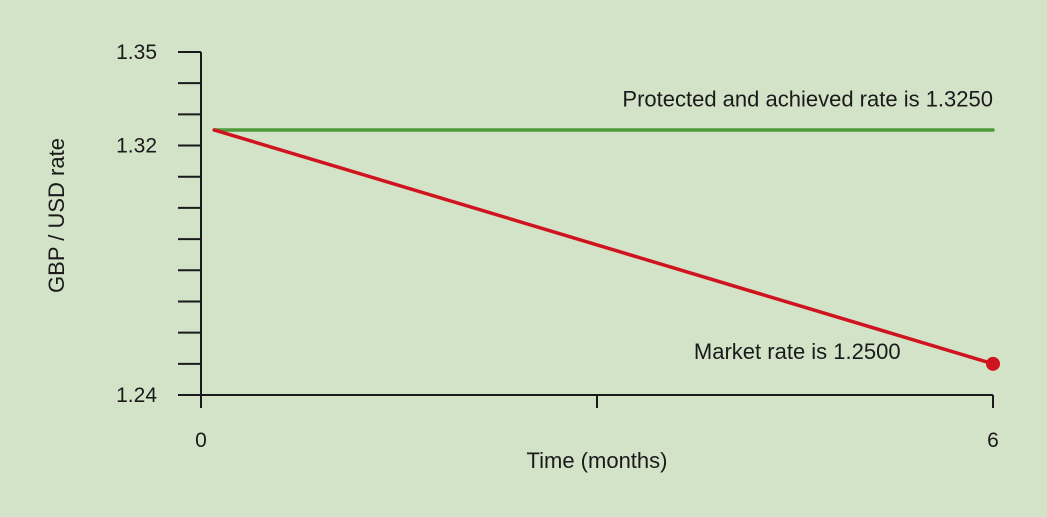 The width and height of the screenshot is (1047, 517). I want to click on y-axis-title: GBP / USD rate, so click(56, 215).